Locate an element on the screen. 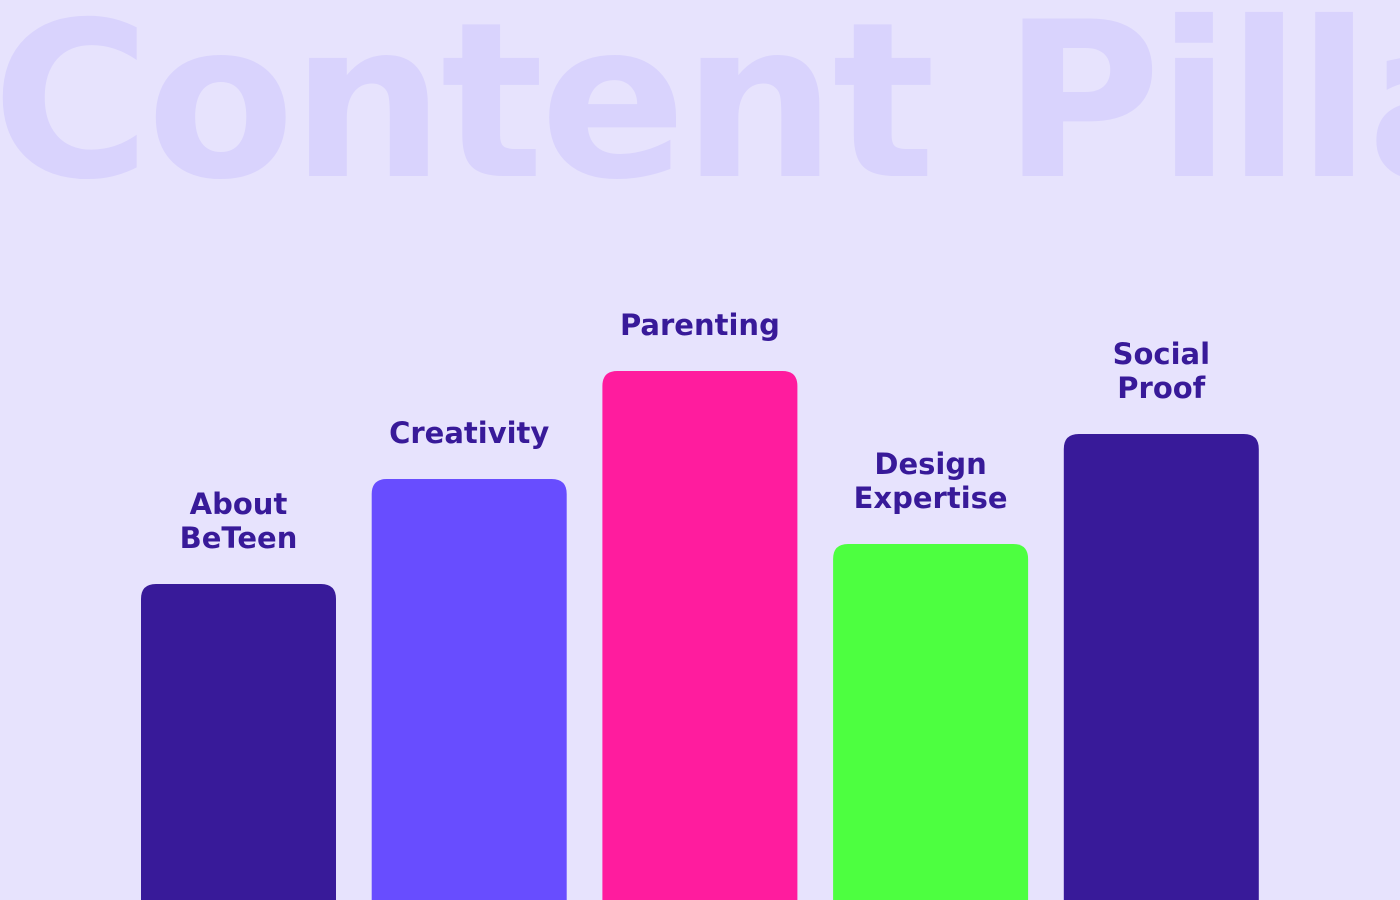  bar-label-parenting: Parenting is located at coordinates (700, 325).